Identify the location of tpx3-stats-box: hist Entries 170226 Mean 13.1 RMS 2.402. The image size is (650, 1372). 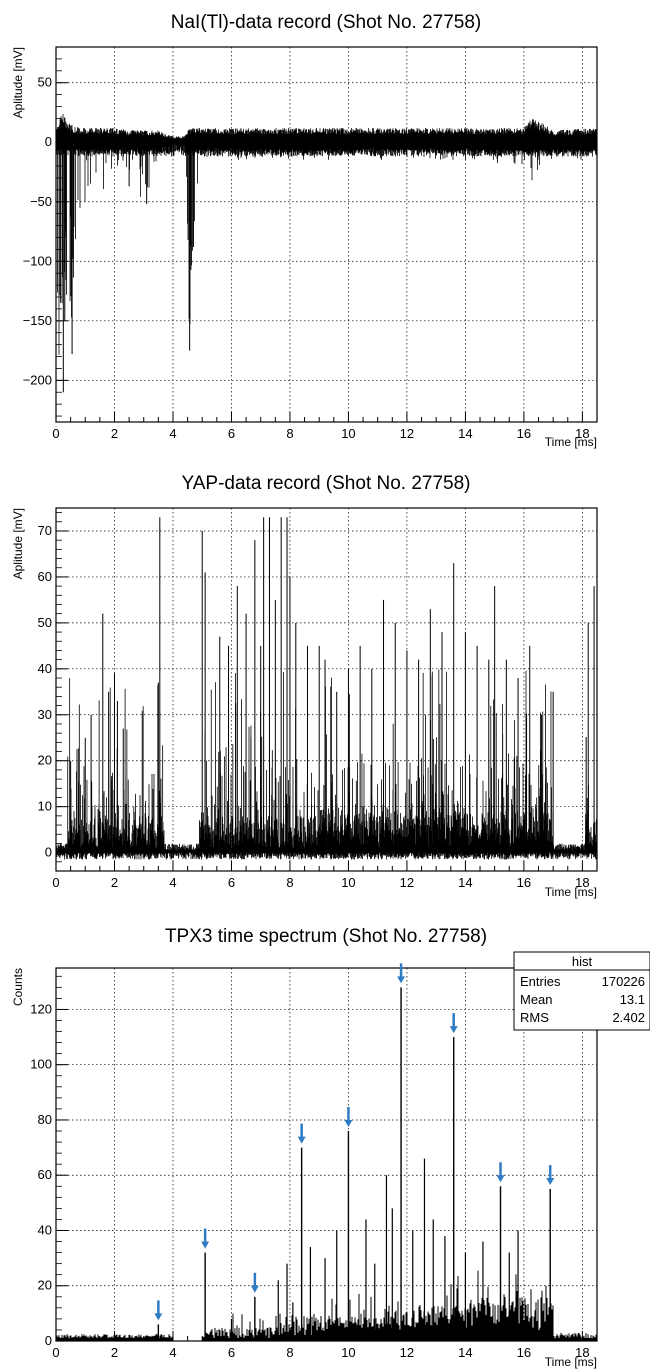
(581, 991).